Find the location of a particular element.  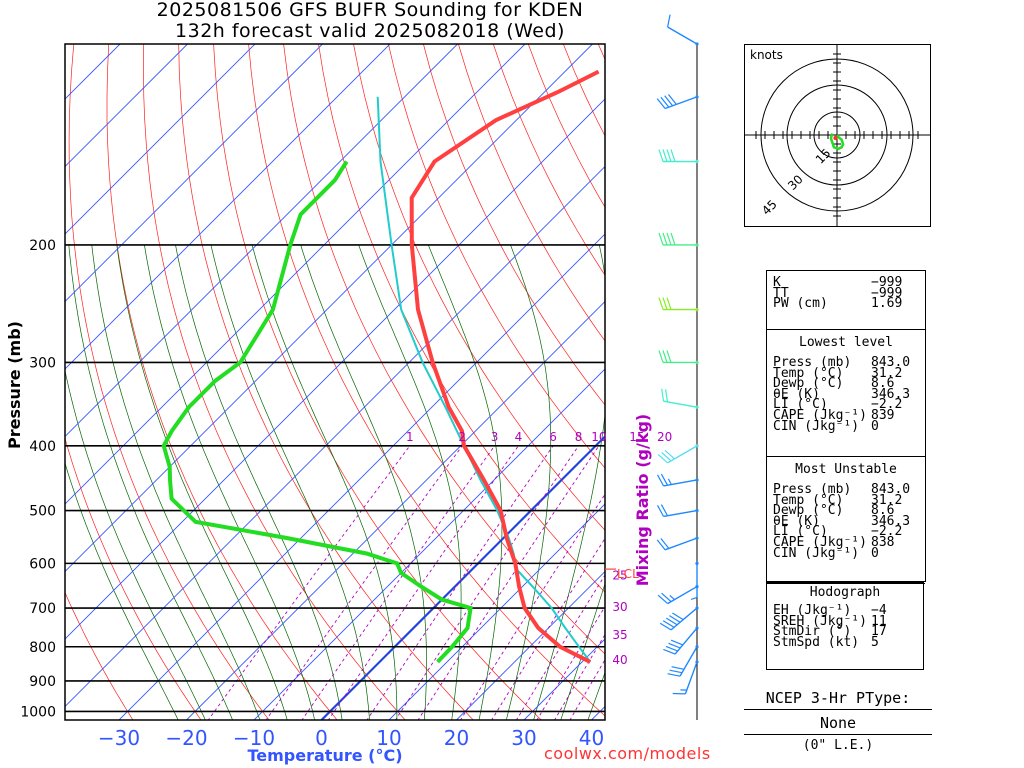

credit-text: coolwx.com/models is located at coordinates (627, 753).